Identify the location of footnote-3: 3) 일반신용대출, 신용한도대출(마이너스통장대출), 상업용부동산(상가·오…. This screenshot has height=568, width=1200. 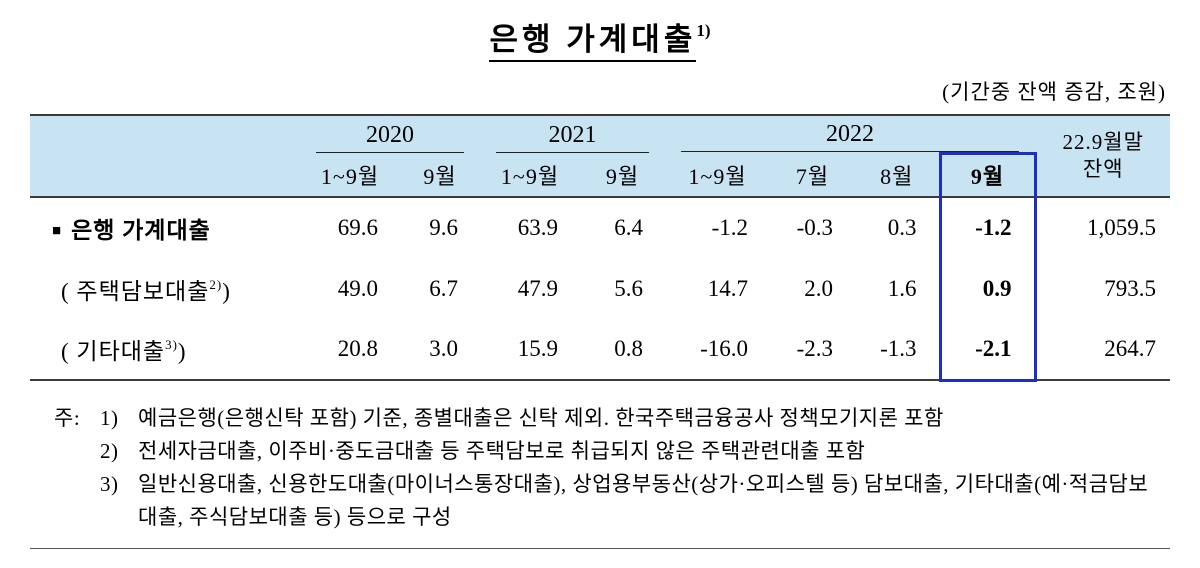
(607, 501).